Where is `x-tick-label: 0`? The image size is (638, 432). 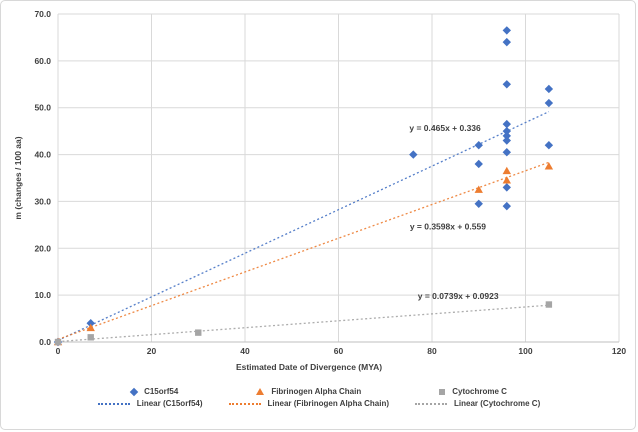
x-tick-label: 0 is located at coordinates (58, 351).